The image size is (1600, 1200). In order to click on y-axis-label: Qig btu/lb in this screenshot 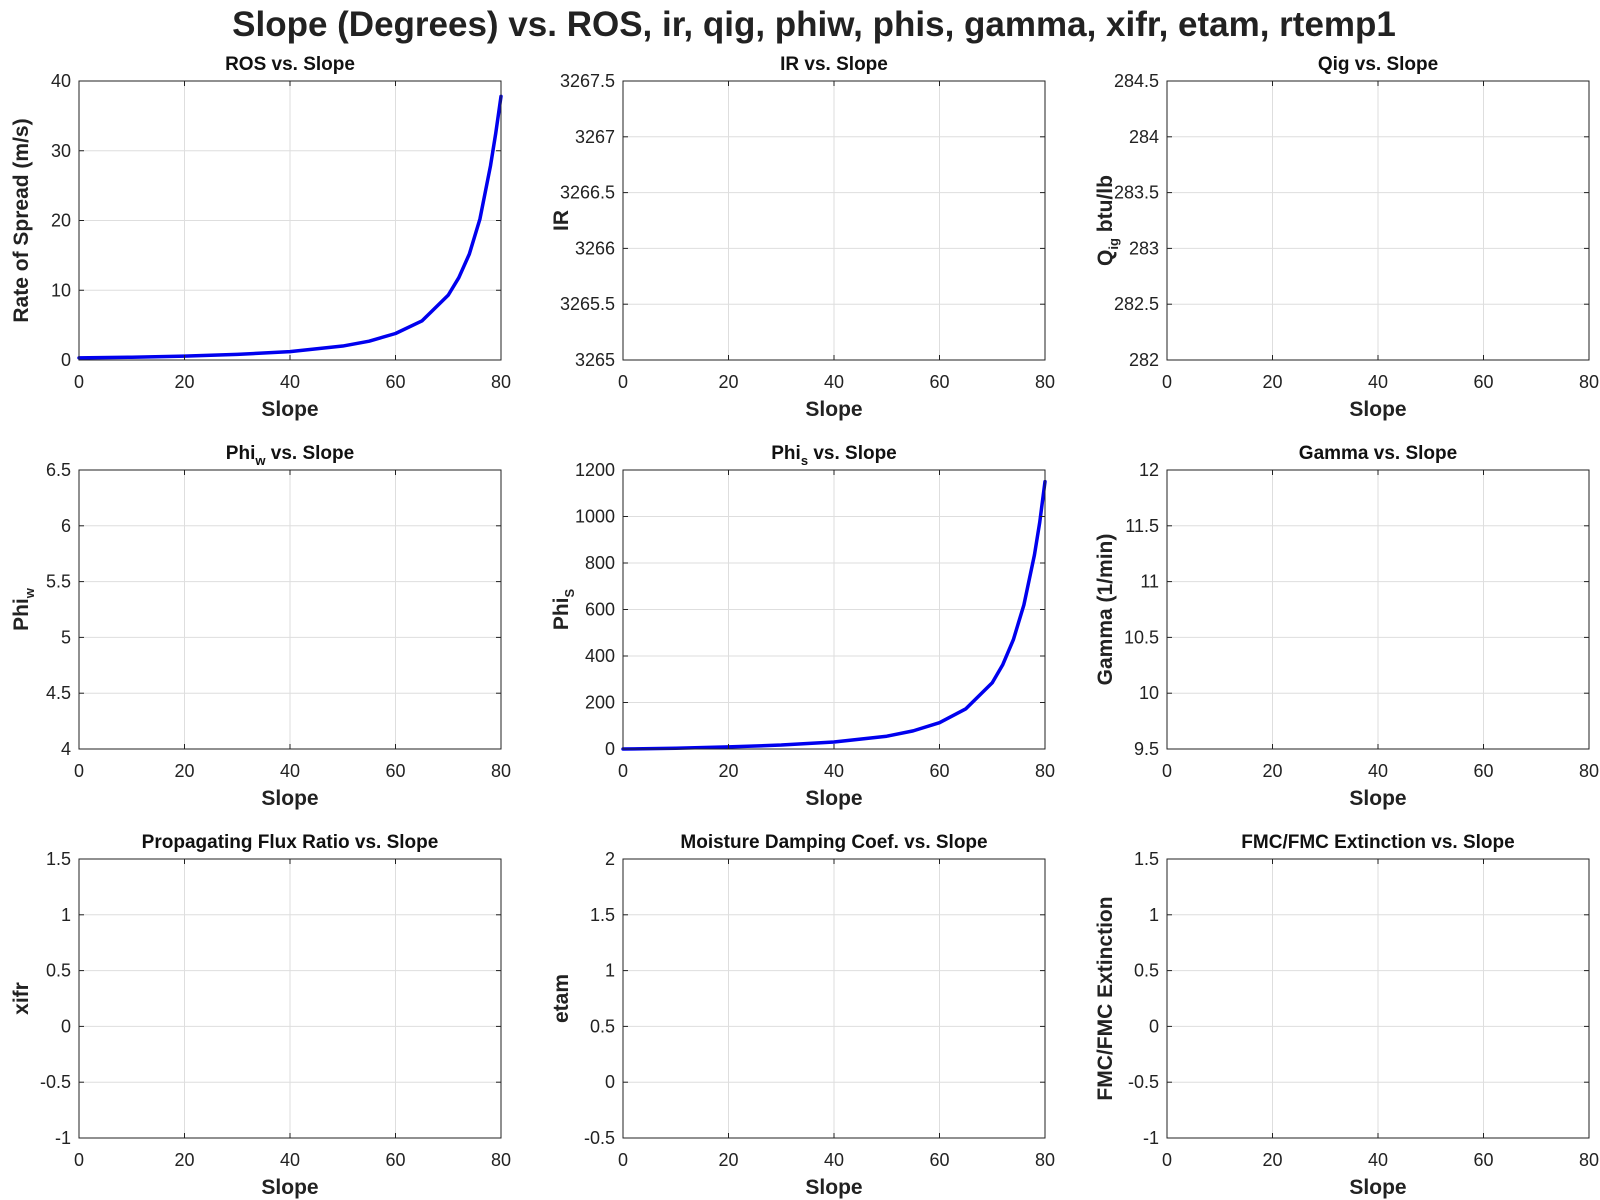, I will do `click(1107, 220)`.